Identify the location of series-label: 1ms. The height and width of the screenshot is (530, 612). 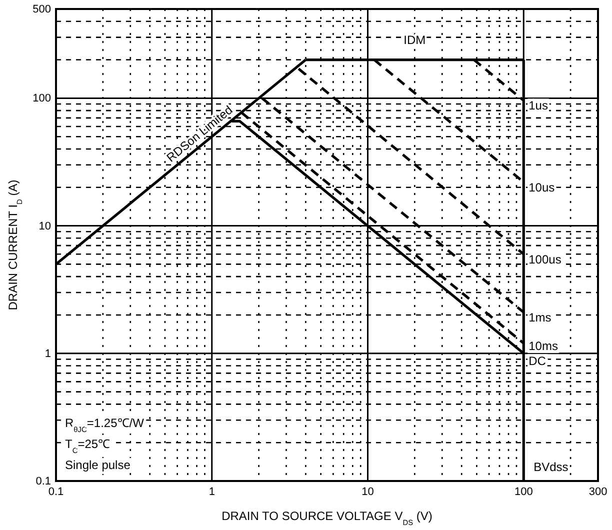
(540, 317).